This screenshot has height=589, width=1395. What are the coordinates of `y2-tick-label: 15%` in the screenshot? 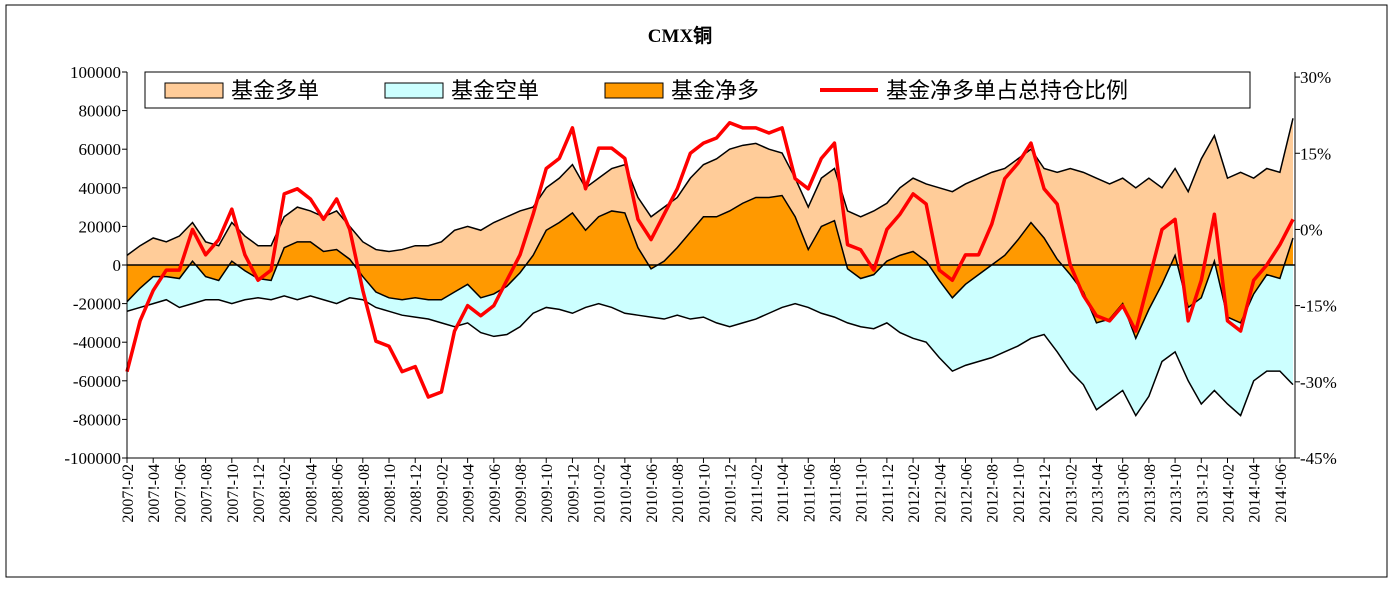 It's located at (1315, 153).